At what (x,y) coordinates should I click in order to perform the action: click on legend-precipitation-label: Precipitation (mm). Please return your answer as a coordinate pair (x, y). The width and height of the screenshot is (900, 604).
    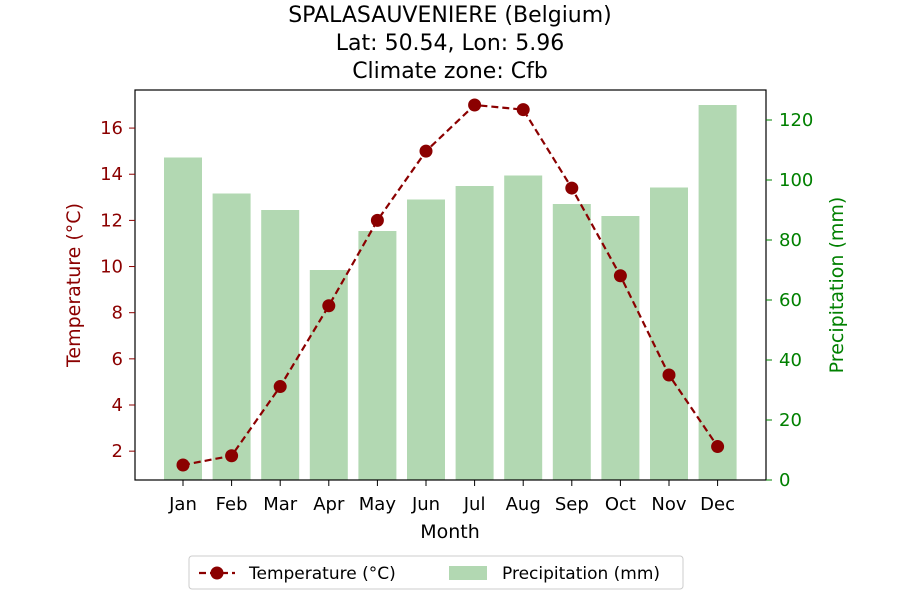
    Looking at the image, I should click on (581, 574).